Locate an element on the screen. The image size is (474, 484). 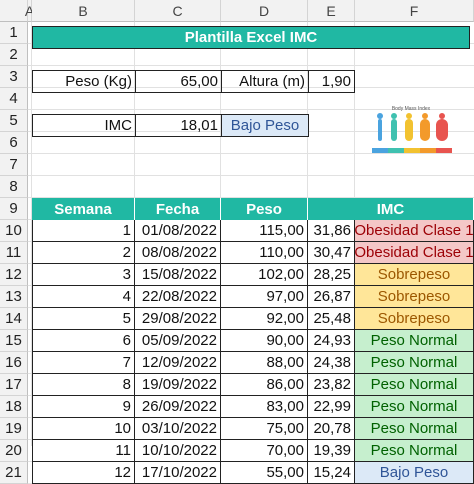
table-cell-peso: 55,00 is located at coordinates (264, 473).